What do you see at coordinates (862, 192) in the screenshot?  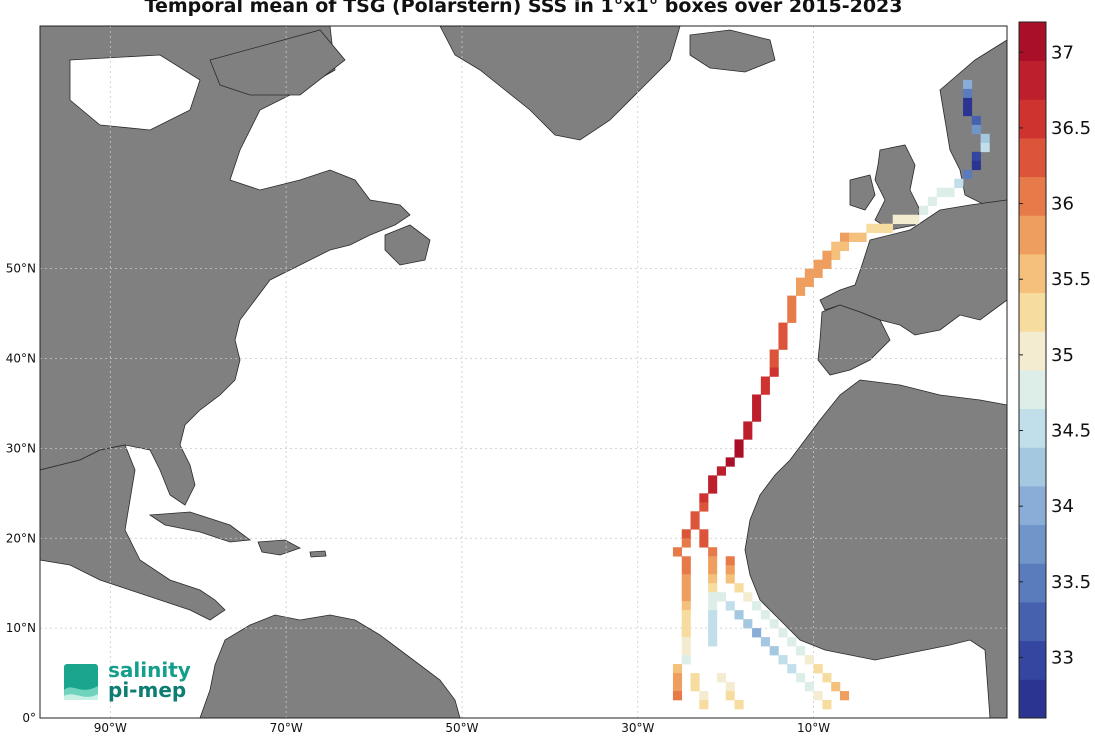 I see `land-ireland` at bounding box center [862, 192].